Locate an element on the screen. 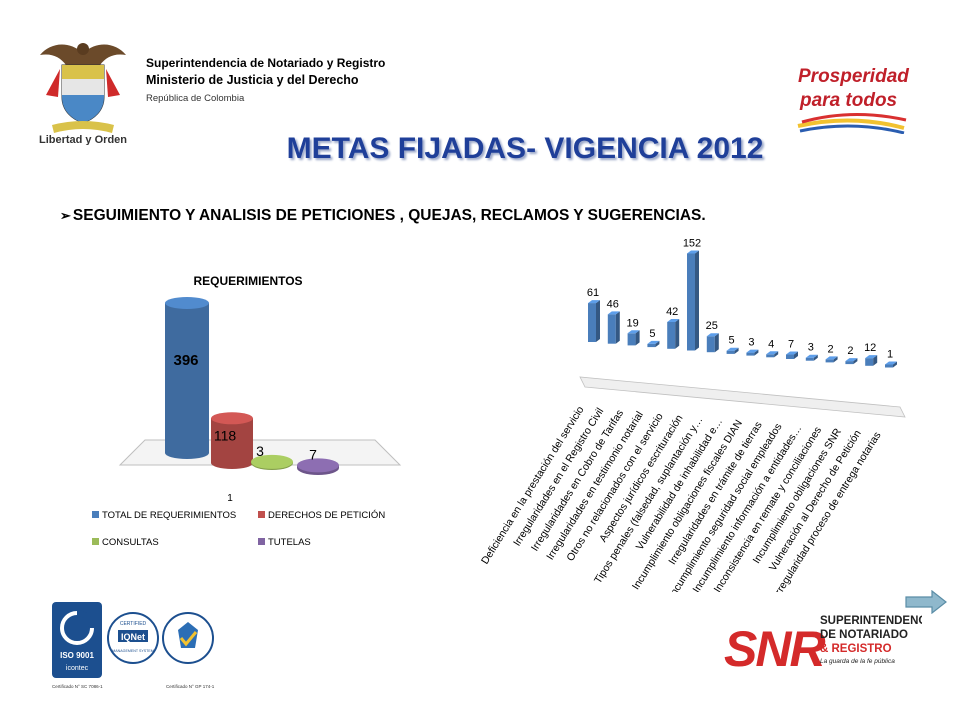 The image size is (960, 720). bar-5: 42 is located at coordinates (673, 327).